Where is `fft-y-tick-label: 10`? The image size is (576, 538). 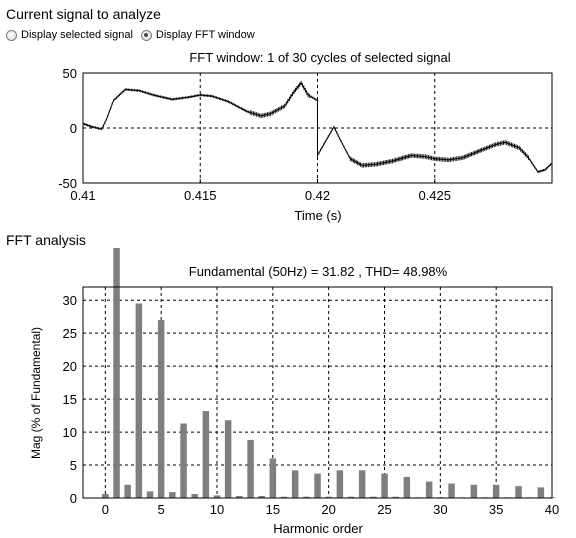 fft-y-tick-label: 10 is located at coordinates (70, 432).